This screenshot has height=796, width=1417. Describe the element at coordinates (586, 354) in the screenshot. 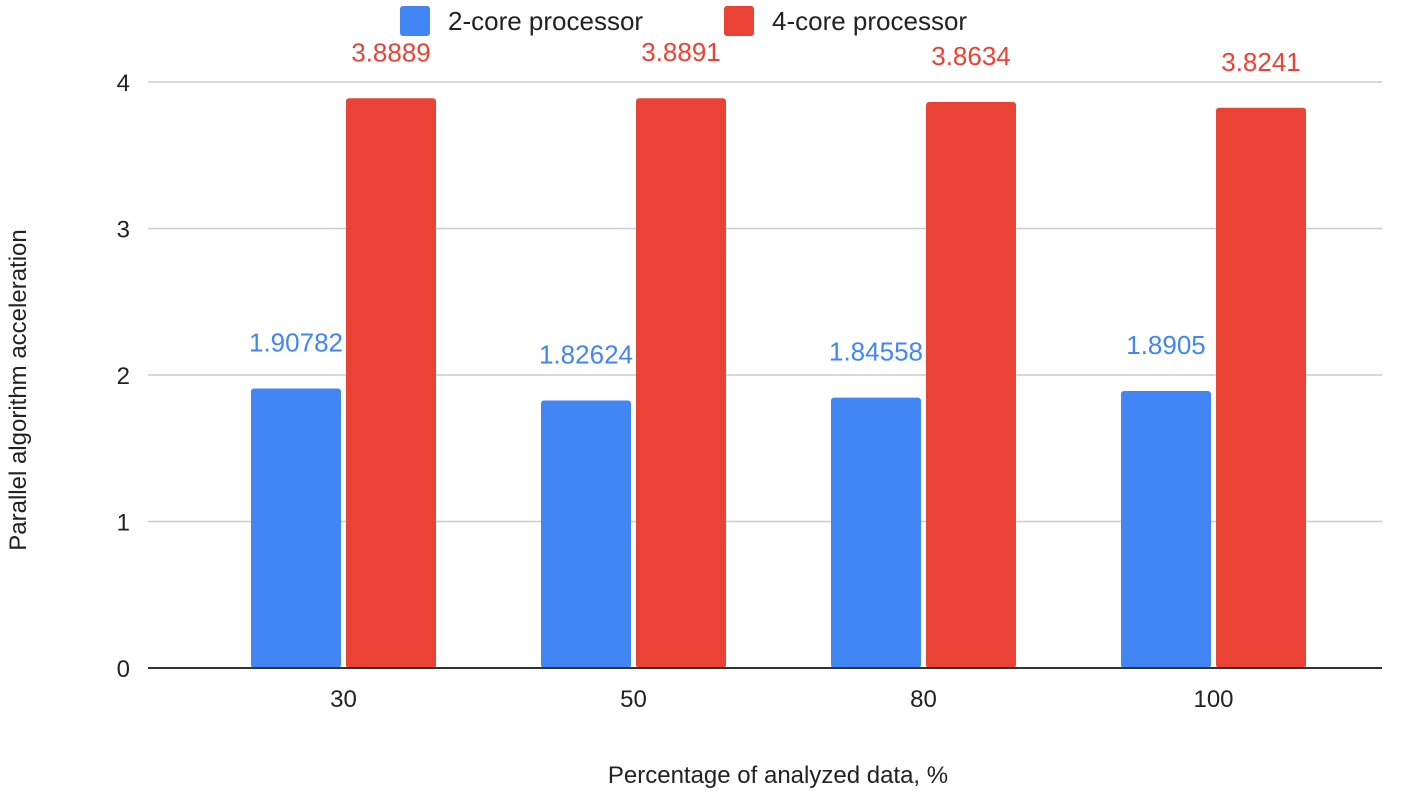

I see `data-label-2-core-50: 1.82624` at that location.